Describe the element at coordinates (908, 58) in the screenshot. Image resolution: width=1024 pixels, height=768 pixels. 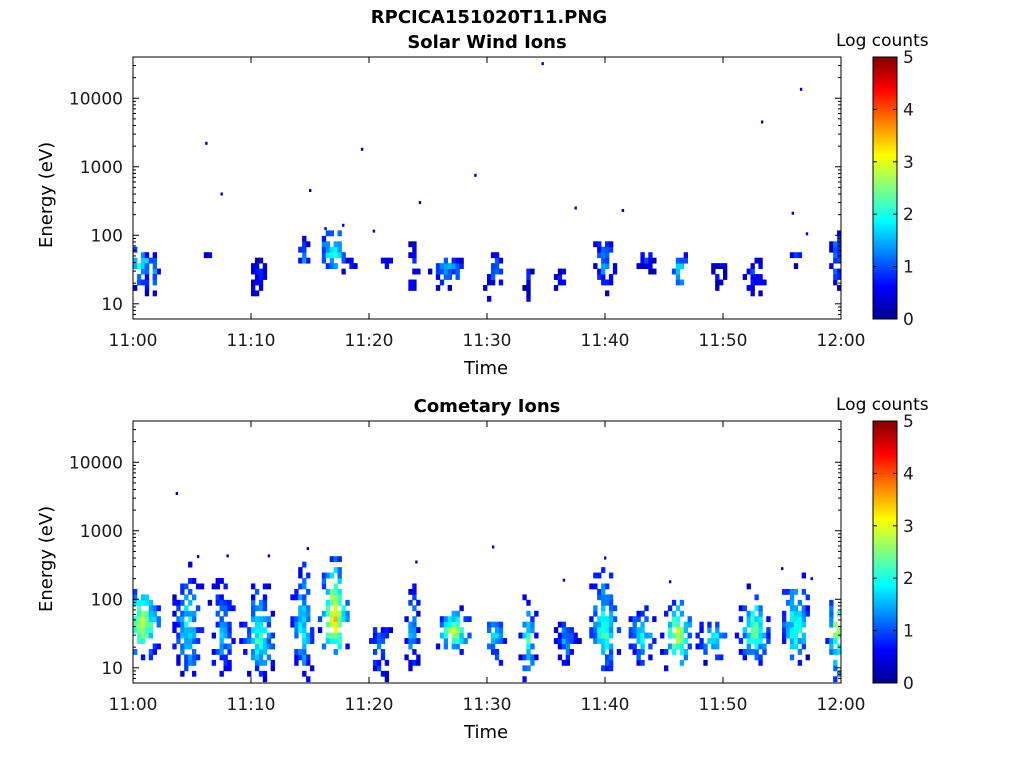
I see `colorbar-tick-label: 5` at that location.